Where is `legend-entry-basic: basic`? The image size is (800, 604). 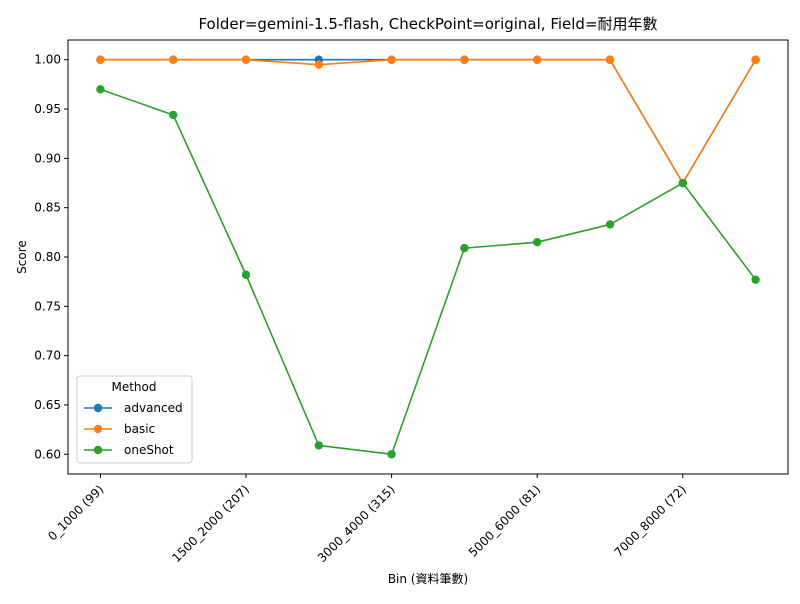
legend-entry-basic: basic is located at coordinates (119, 429).